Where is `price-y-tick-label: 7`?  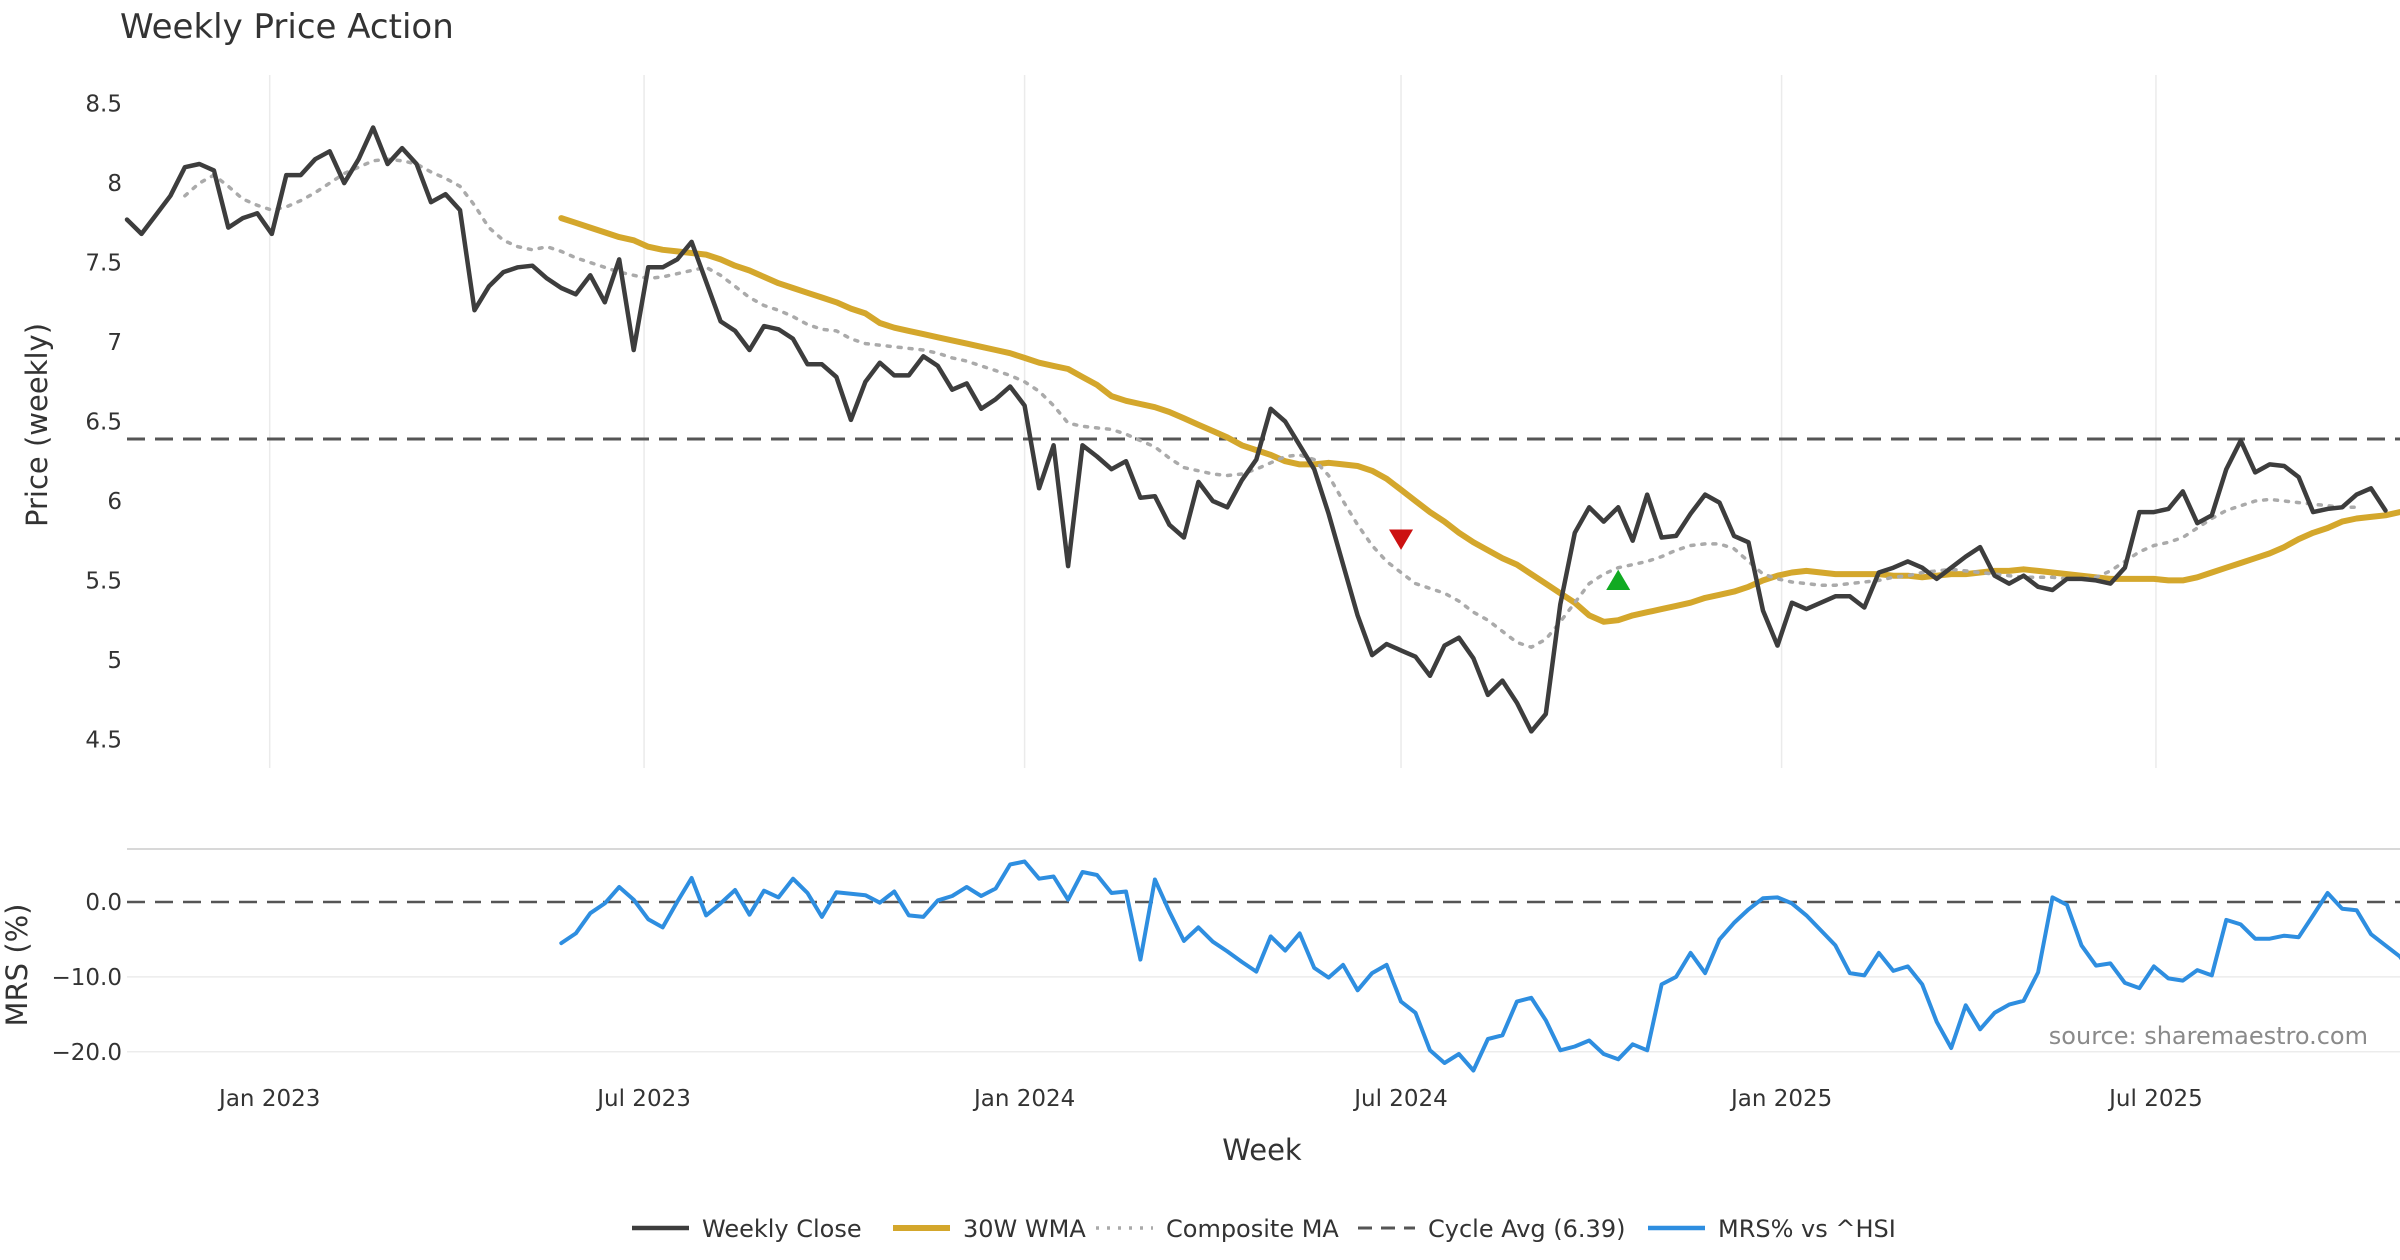
price-y-tick-label: 7 is located at coordinates (114, 343).